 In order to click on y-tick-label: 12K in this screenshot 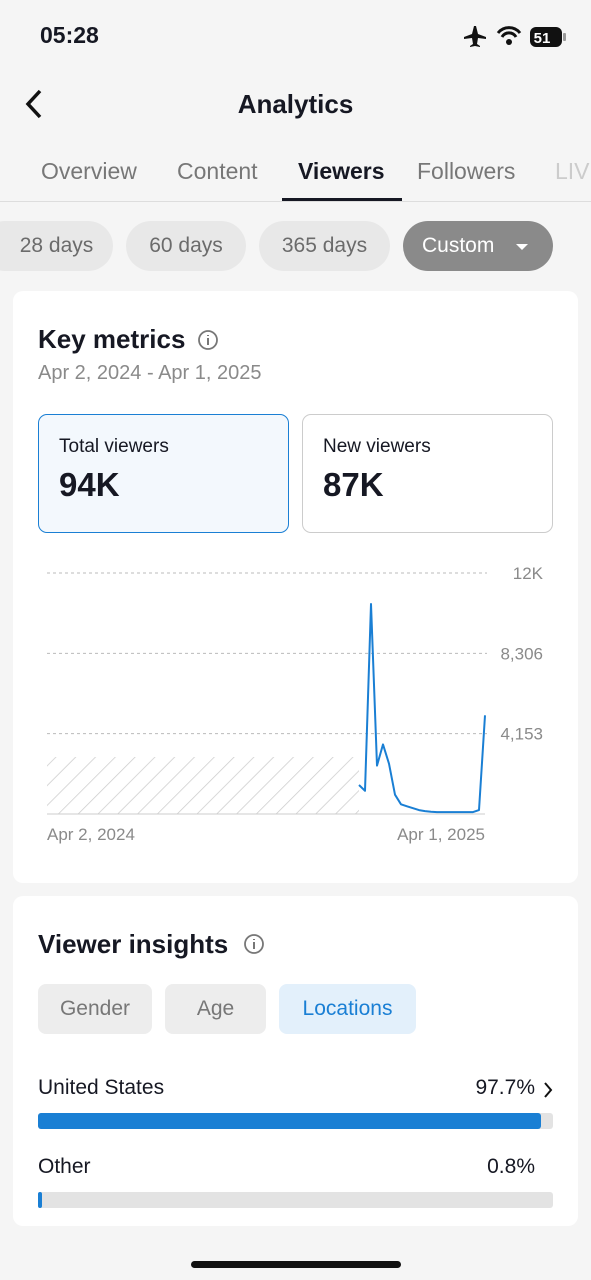, I will do `click(528, 573)`.